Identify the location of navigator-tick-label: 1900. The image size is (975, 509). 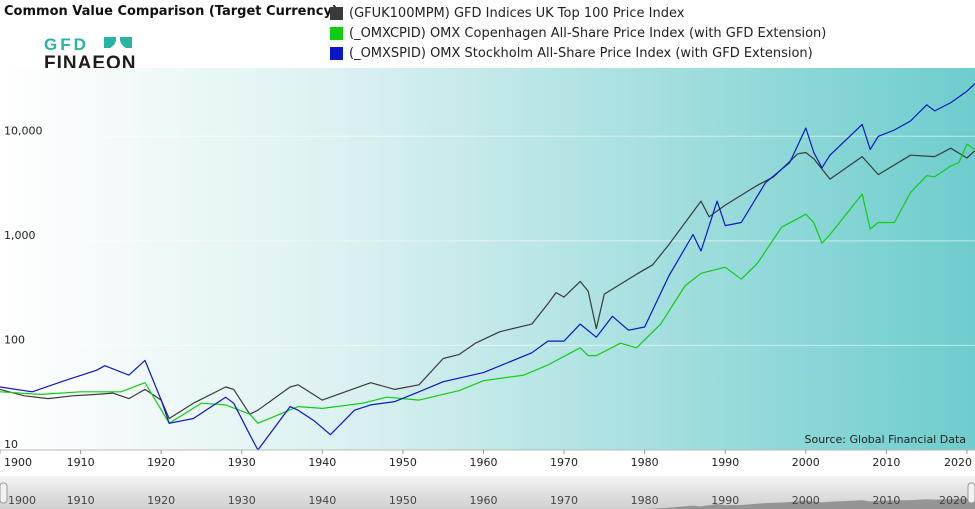
(22, 500).